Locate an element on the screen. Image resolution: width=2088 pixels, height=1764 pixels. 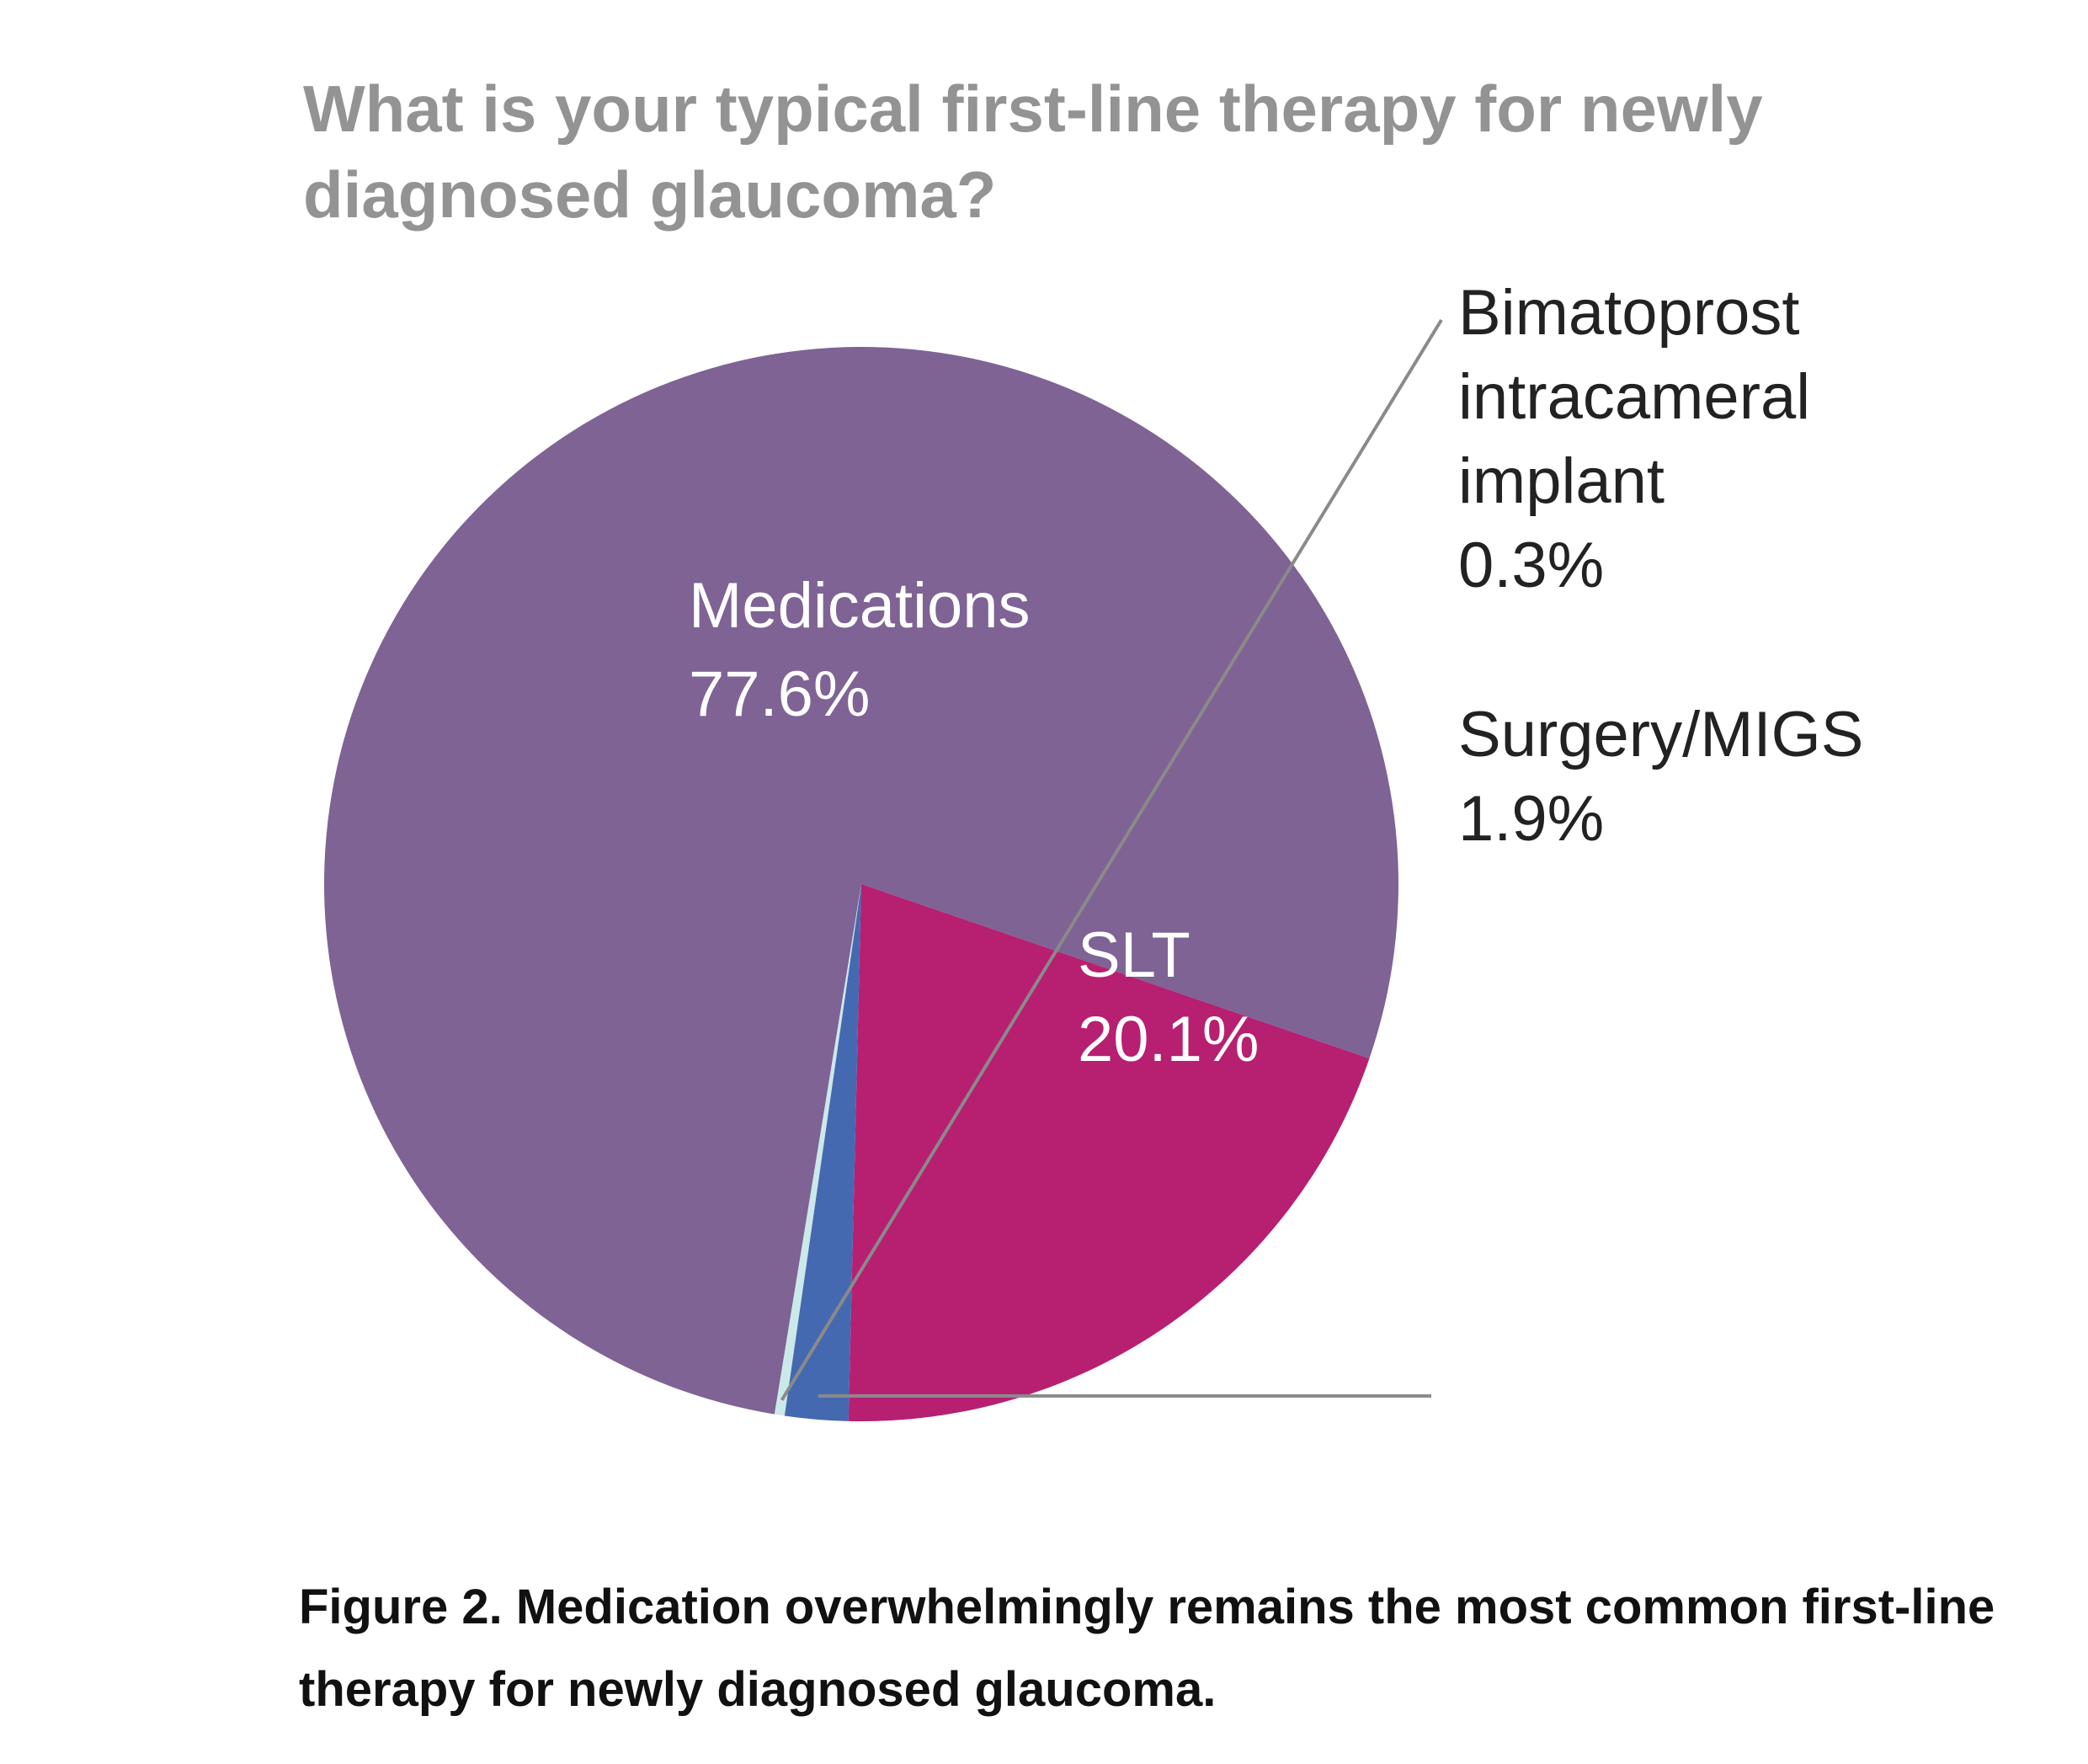
slice-label-medications: Medications is located at coordinates (860, 606).